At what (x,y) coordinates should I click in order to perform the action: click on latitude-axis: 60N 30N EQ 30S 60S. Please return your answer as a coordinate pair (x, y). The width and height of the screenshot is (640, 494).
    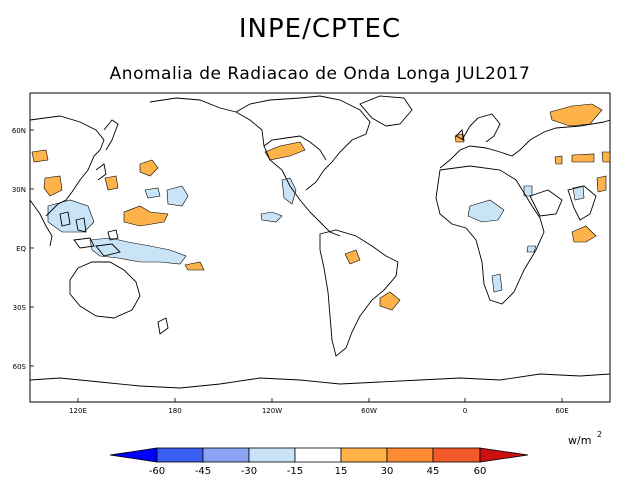
    Looking at the image, I should click on (23, 249).